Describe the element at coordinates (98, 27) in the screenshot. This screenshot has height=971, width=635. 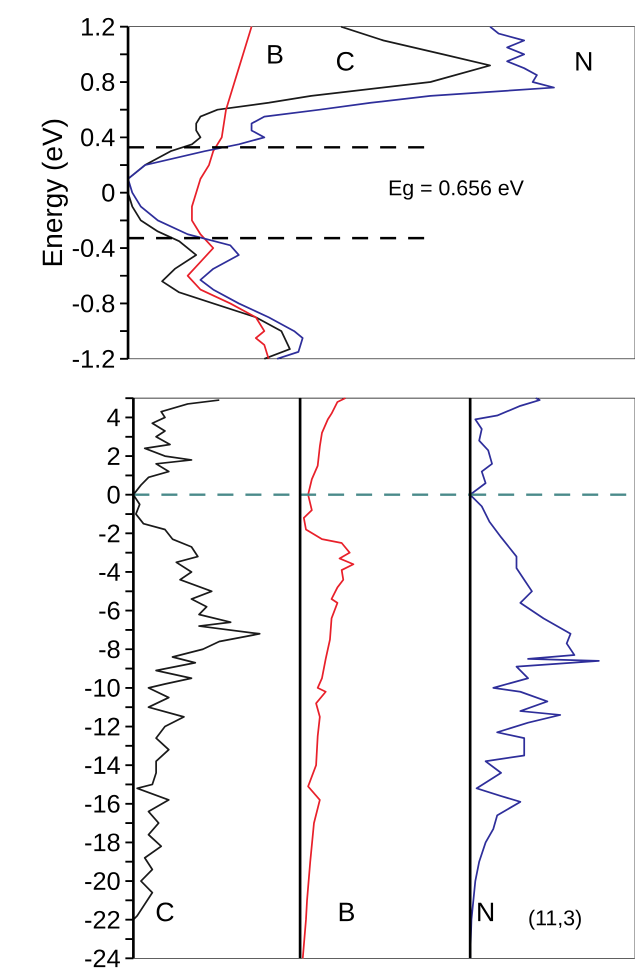
I see `y-tick-label: 1.2` at that location.